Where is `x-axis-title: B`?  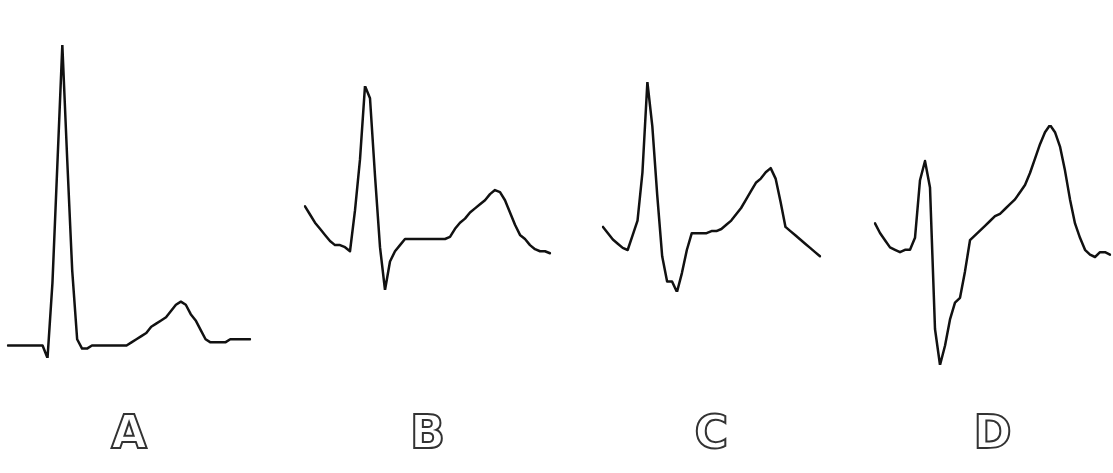 x-axis-title: B is located at coordinates (427, 432).